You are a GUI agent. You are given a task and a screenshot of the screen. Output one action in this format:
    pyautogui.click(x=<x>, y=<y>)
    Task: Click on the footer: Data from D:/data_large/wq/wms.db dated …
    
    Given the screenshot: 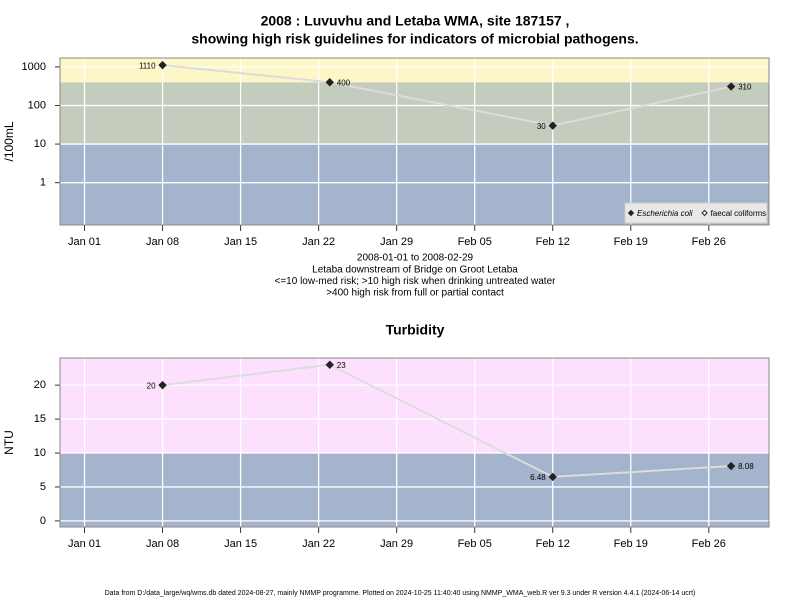 What is the action you would take?
    pyautogui.click(x=400, y=593)
    